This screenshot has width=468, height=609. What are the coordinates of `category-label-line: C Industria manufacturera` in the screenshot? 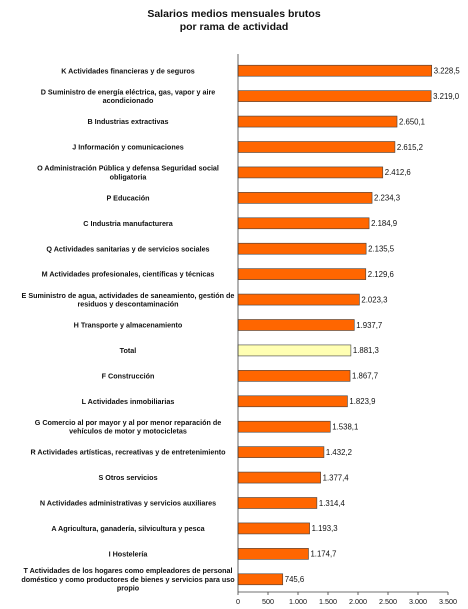 It's located at (128, 223).